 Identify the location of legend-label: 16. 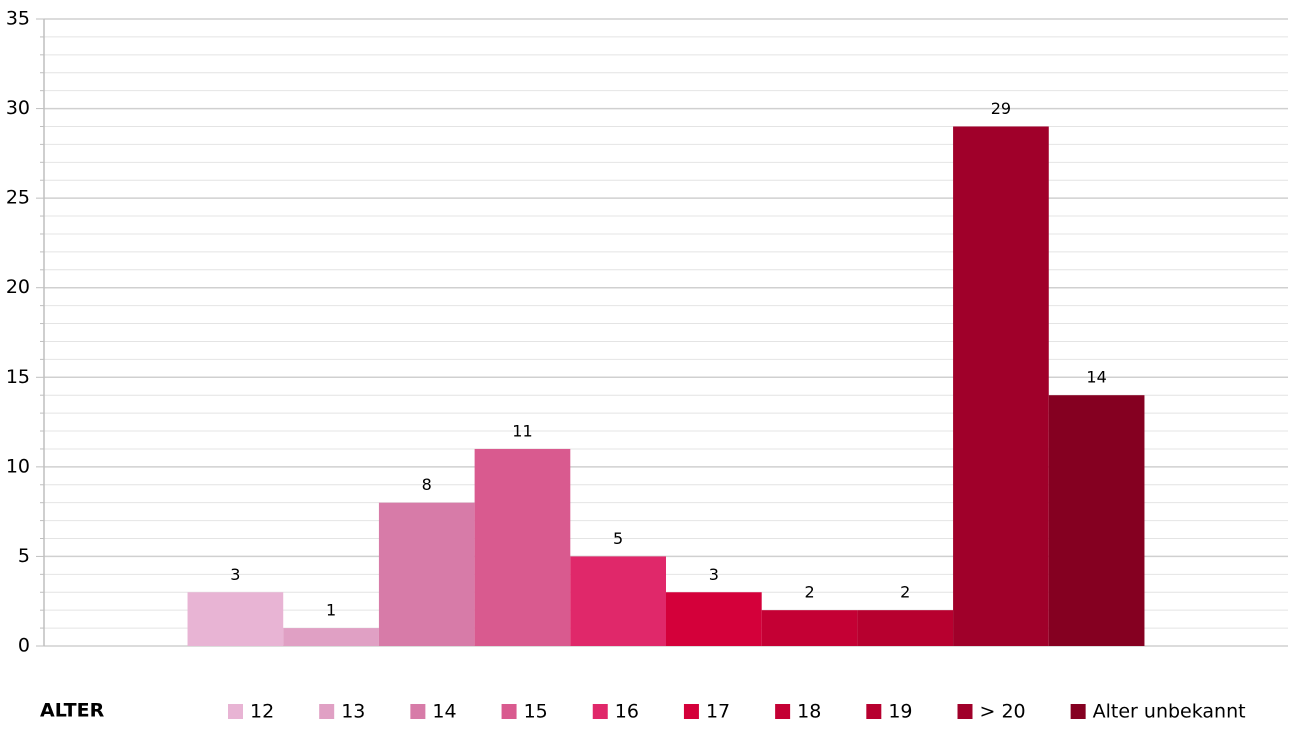
(627, 712).